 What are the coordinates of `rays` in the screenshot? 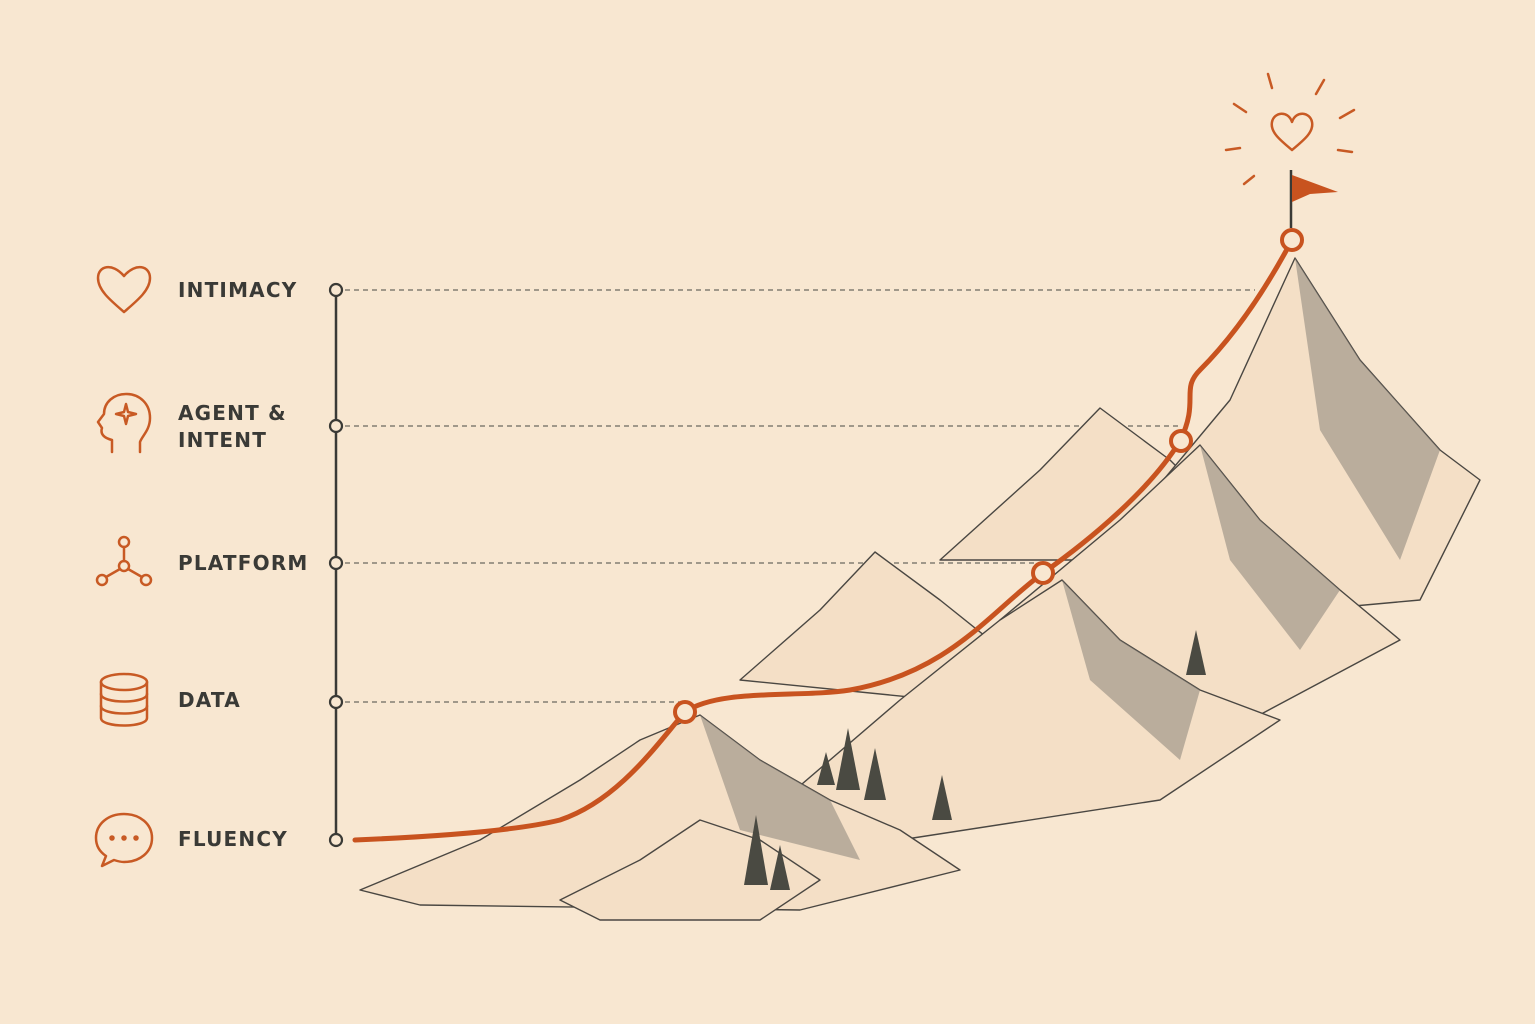 It's located at (1290, 129).